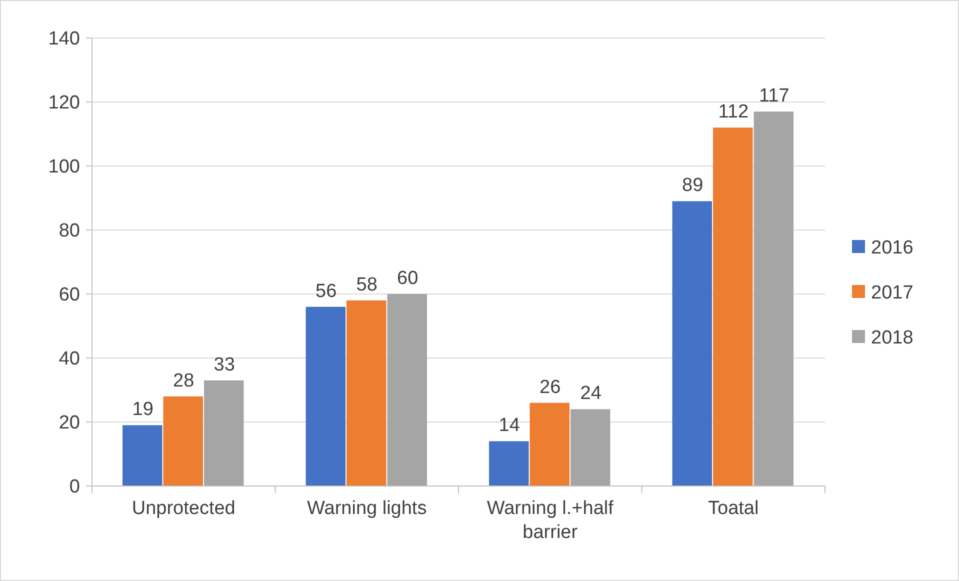 This screenshot has height=581, width=959. Describe the element at coordinates (64, 103) in the screenshot. I see `y-tick-label: 120` at that location.